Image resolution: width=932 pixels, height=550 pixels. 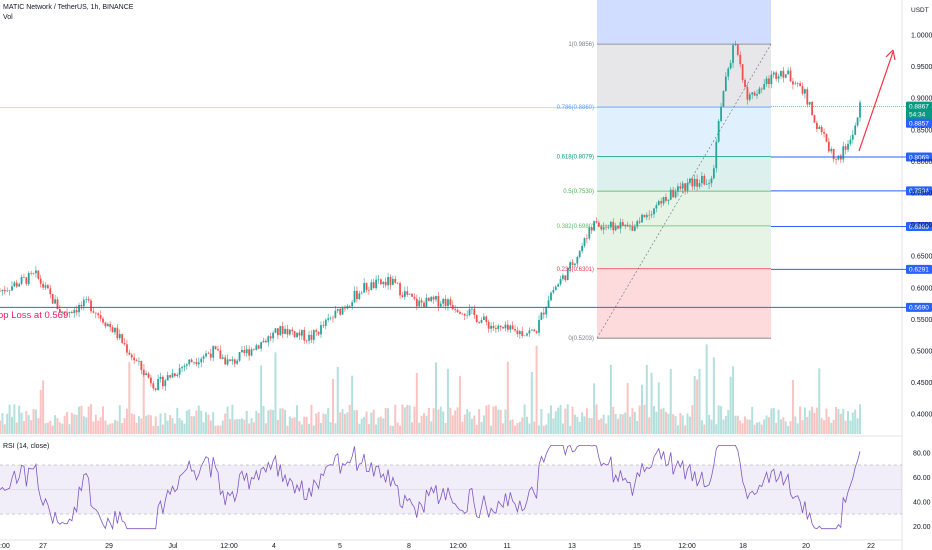 I want to click on time-tick-label: 4, so click(x=274, y=546).